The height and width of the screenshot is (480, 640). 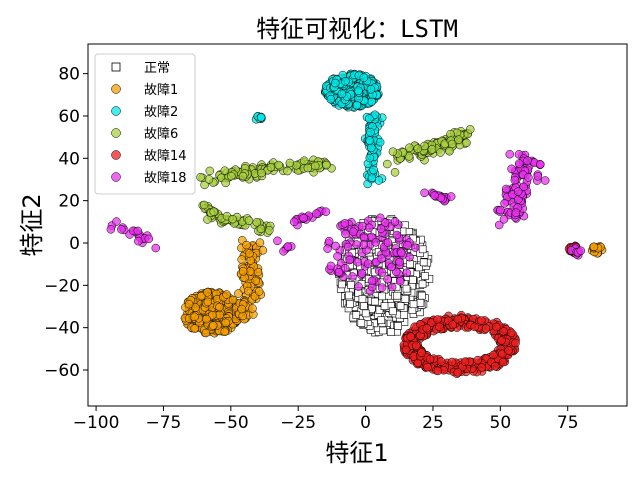 What do you see at coordinates (326, 419) in the screenshot?
I see `x-axis: −100 −75 −50 −25 0 25 50 75` at bounding box center [326, 419].